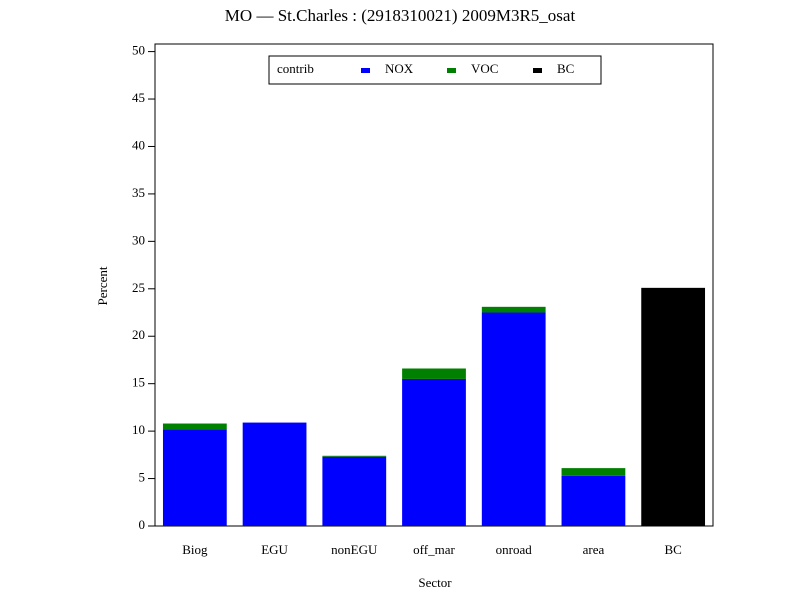 The image size is (800, 600). Describe the element at coordinates (354, 549) in the screenshot. I see `x-tick-label: nonEGU` at that location.